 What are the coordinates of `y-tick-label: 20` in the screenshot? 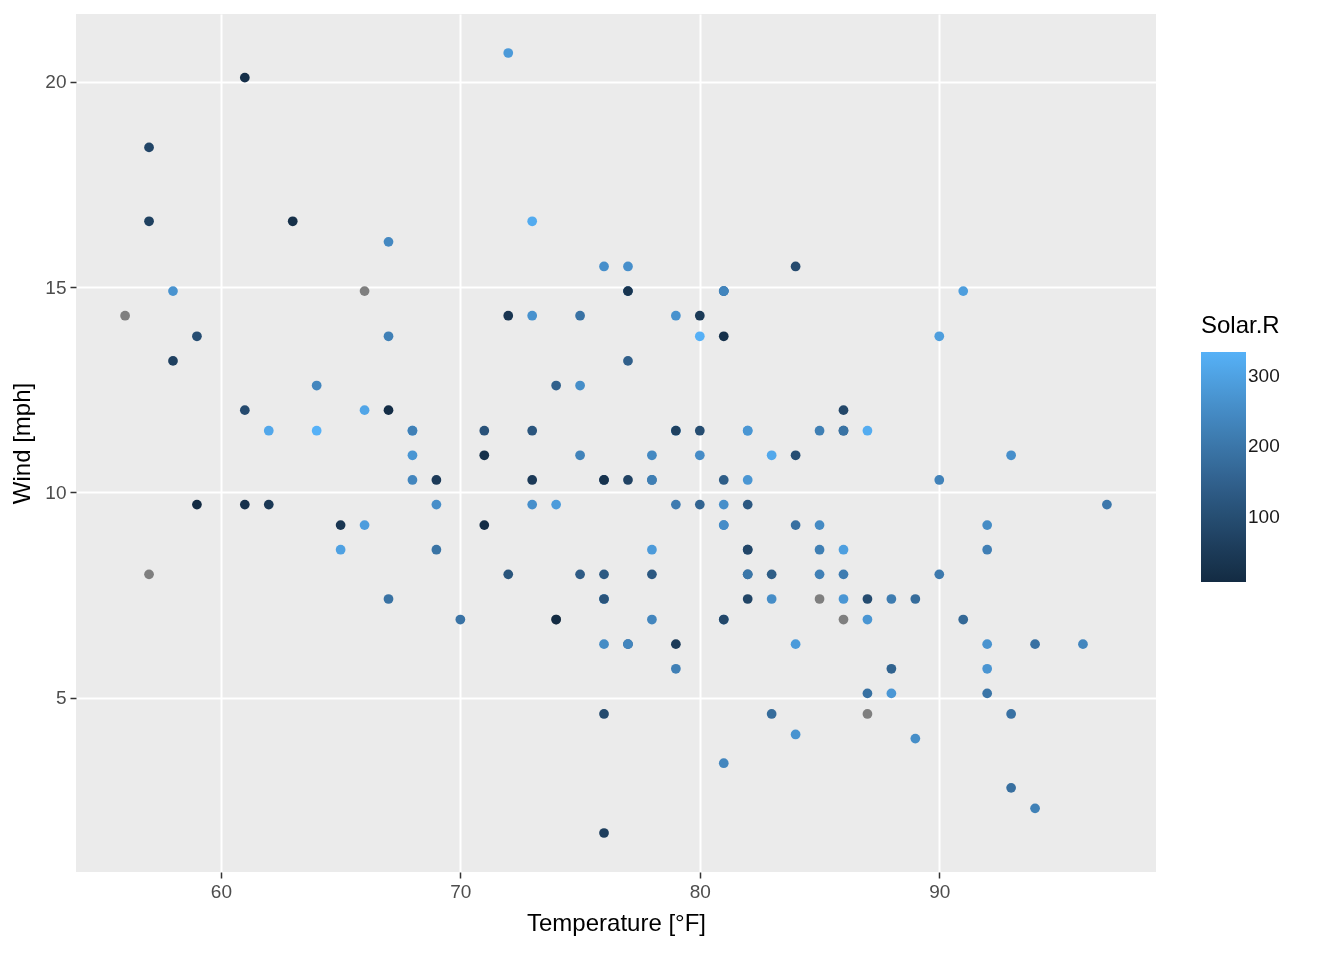 It's located at (56, 82).